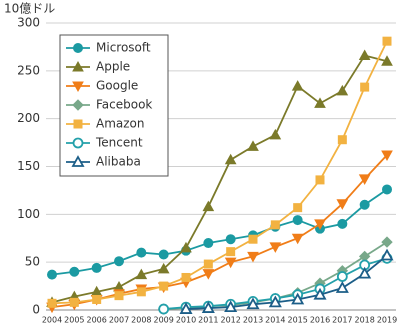 The width and height of the screenshot is (398, 327). I want to click on y-axis-label: 10億ドル, so click(29, 9).